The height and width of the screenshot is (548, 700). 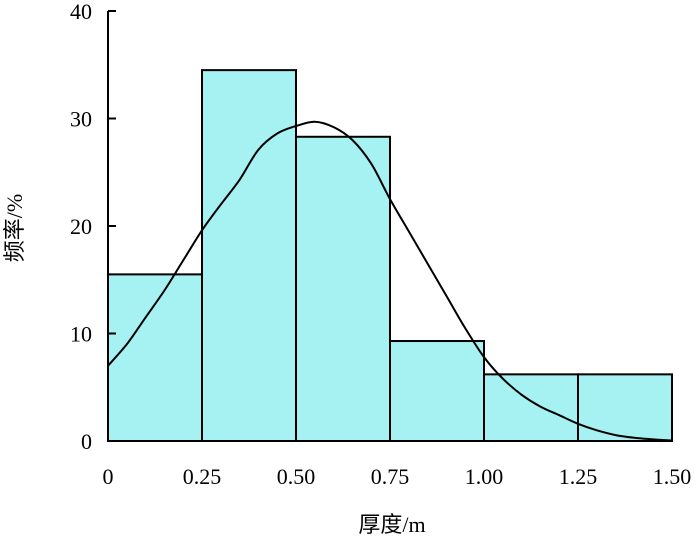 I want to click on x-tick-label-1: 0.25, so click(x=202, y=476).